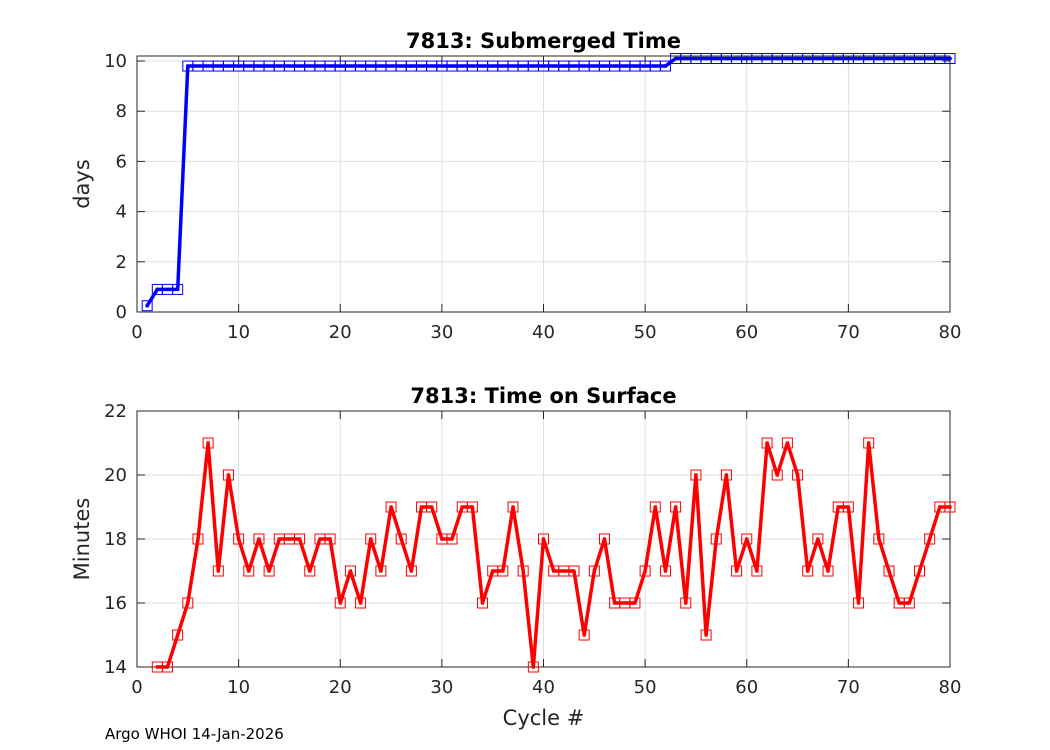  What do you see at coordinates (238, 332) in the screenshot?
I see `x-tick-label: 10` at bounding box center [238, 332].